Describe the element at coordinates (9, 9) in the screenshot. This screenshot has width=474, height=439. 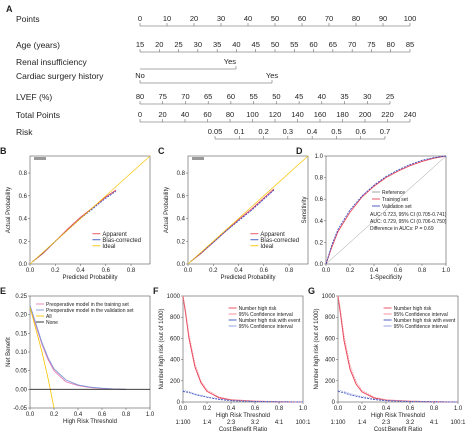
I see `panel-label-a: A` at that location.